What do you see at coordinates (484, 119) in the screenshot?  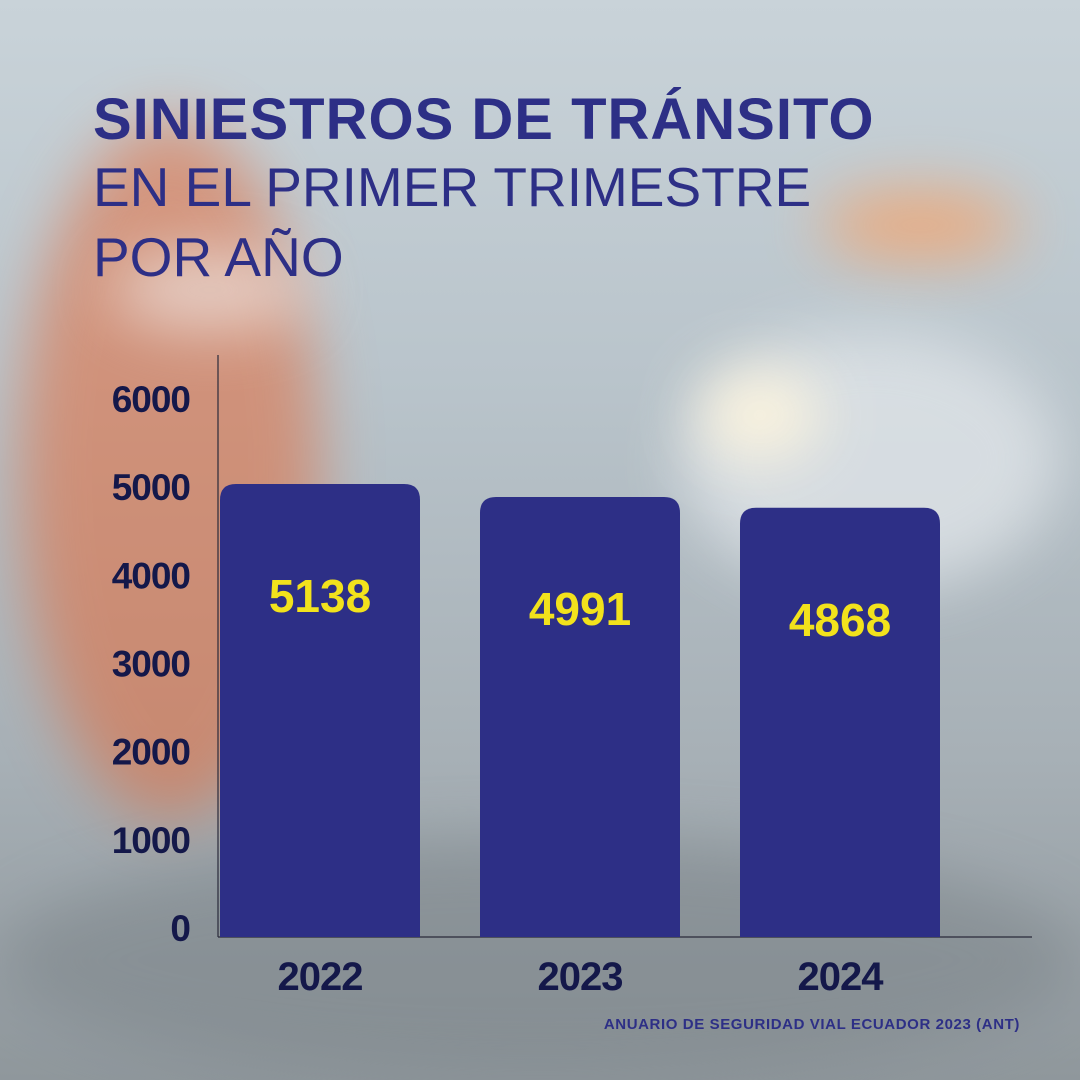 I see `title-line-1: SINIESTROS DE TRÁNSITO` at bounding box center [484, 119].